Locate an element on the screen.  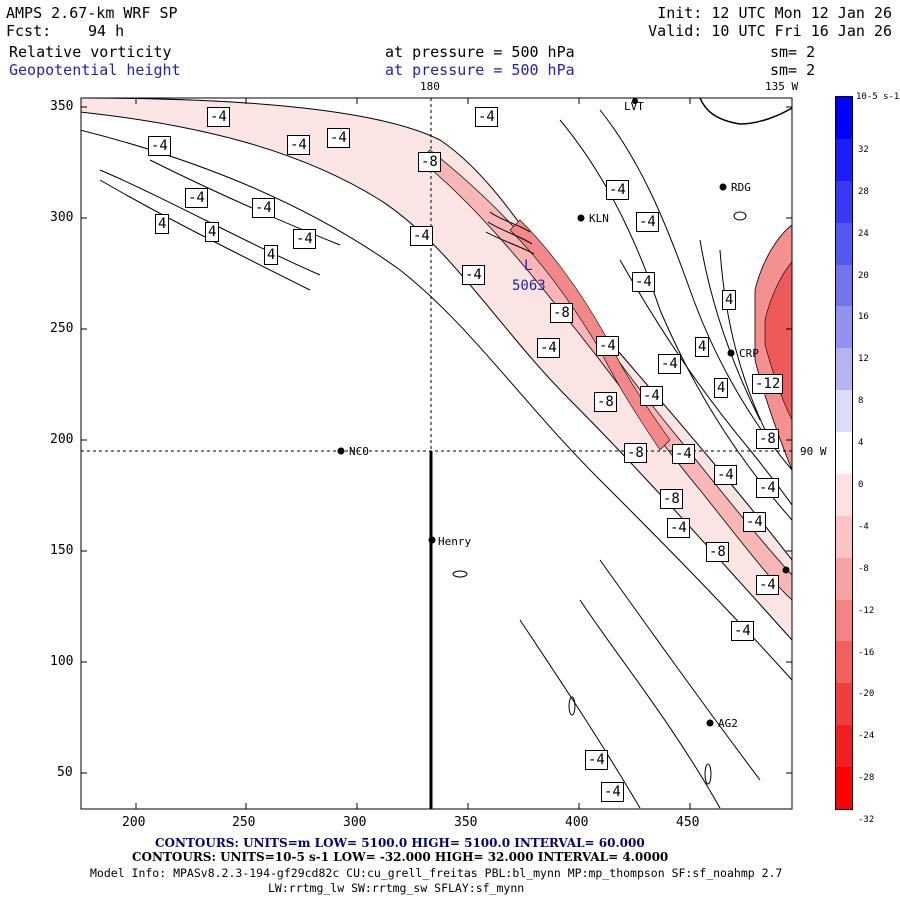
height-low-value: 5063 is located at coordinates (529, 286).